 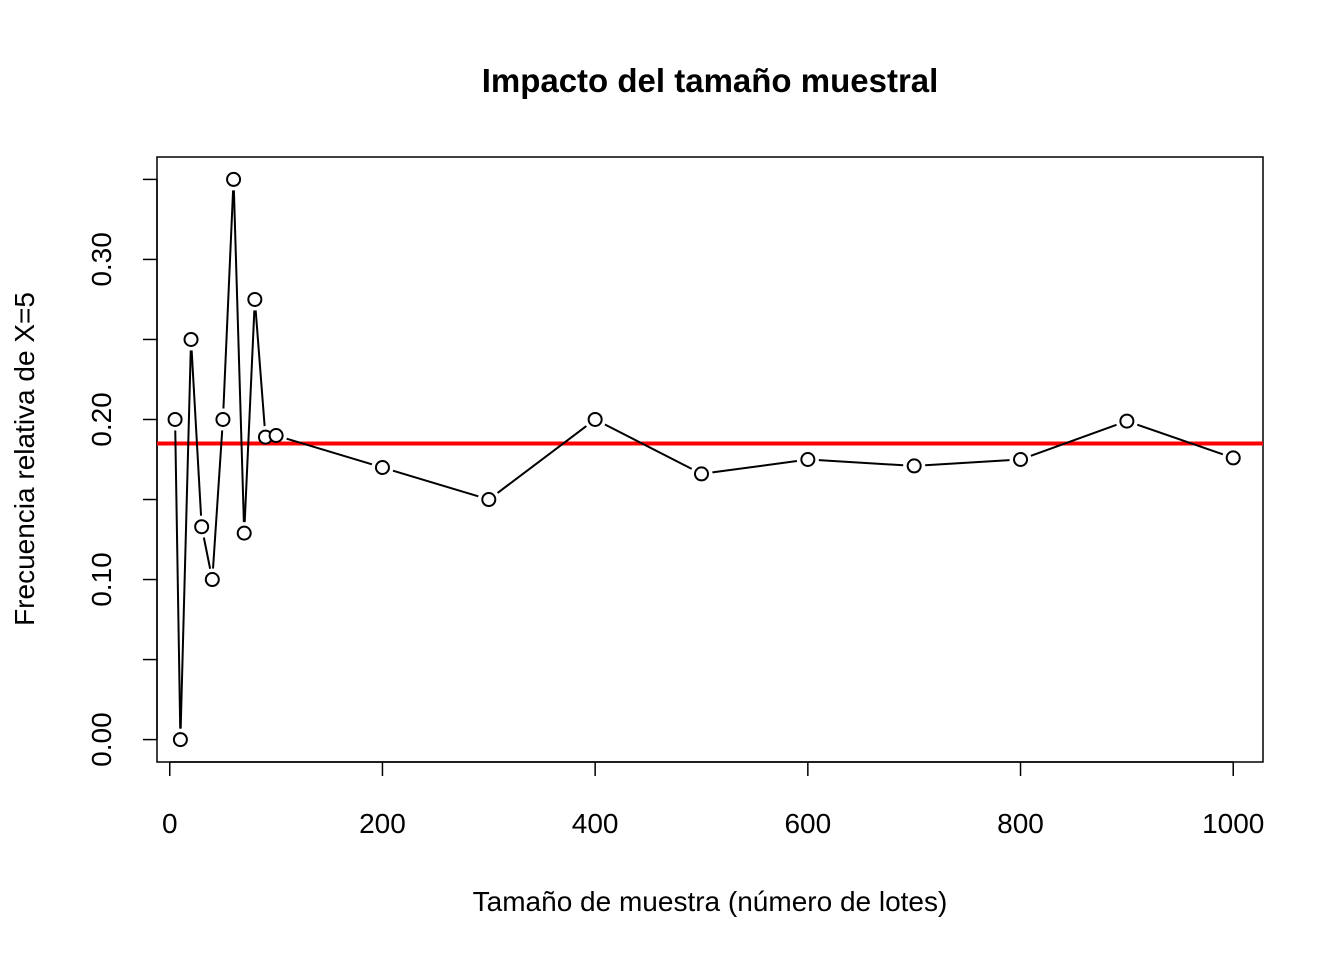 I want to click on y-tick-label: 0.10, so click(x=101, y=579).